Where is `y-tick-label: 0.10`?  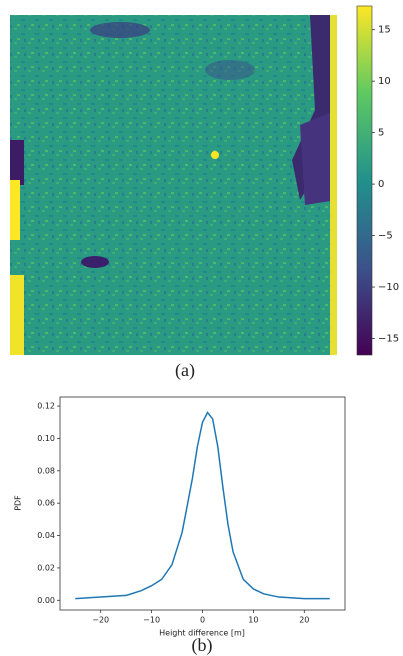
y-tick-label: 0.10 is located at coordinates (46, 438).